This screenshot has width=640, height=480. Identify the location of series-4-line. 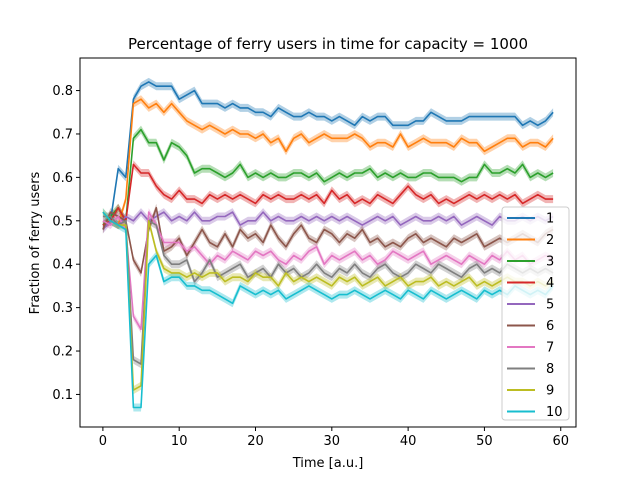
(328, 194).